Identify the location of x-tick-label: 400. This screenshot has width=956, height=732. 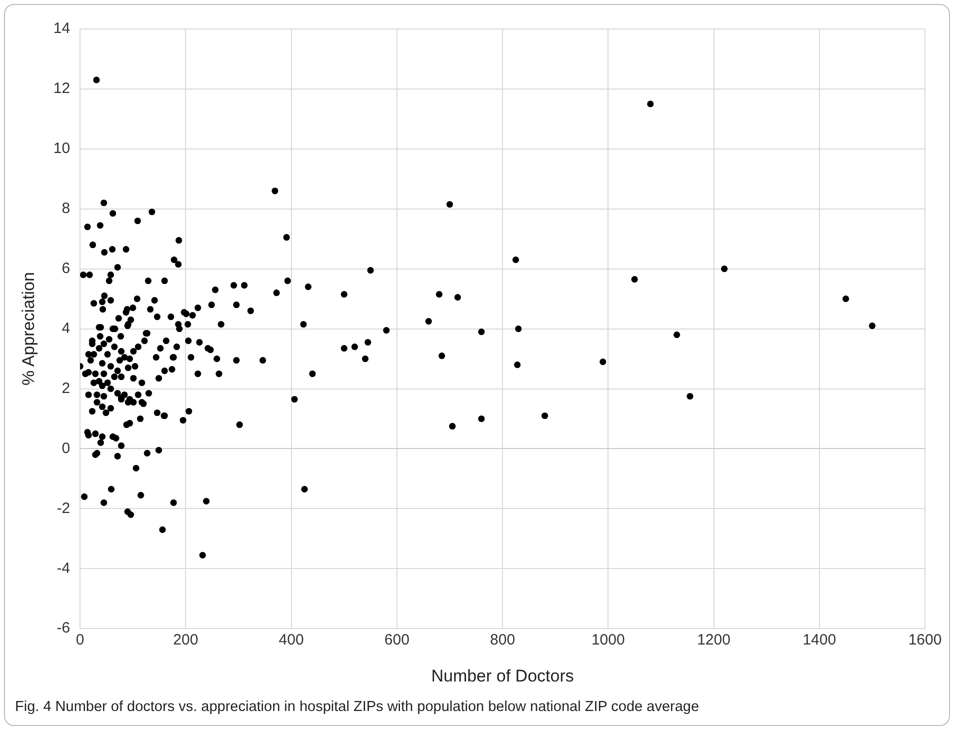
(291, 640).